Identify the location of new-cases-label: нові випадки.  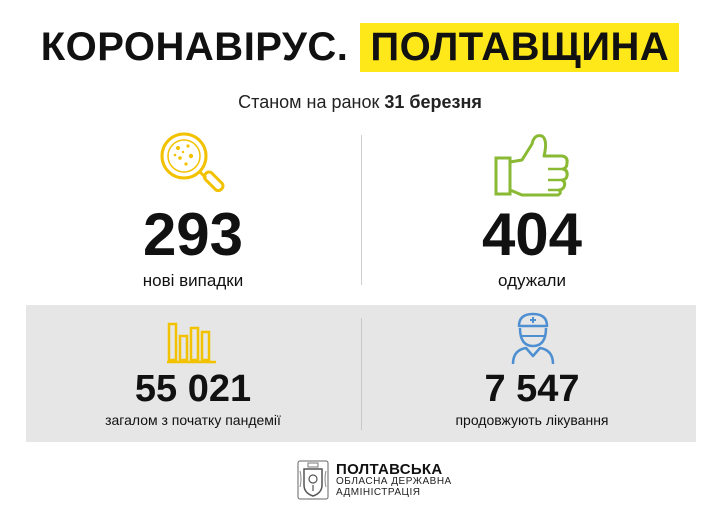
(193, 280).